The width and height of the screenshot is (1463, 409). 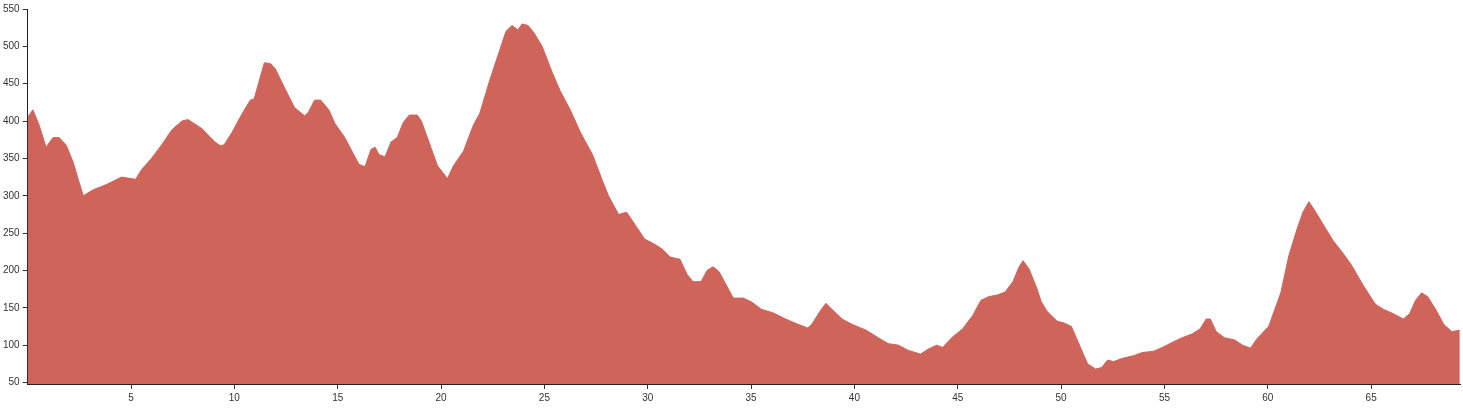 I want to click on x-tick-label: 10, so click(x=234, y=397).